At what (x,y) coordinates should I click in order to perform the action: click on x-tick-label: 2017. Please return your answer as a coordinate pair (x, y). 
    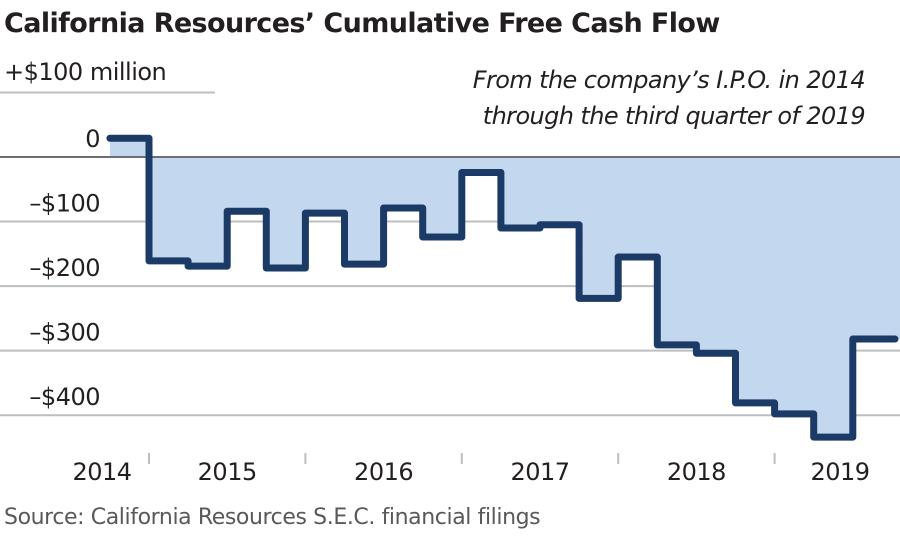
    Looking at the image, I should click on (539, 472).